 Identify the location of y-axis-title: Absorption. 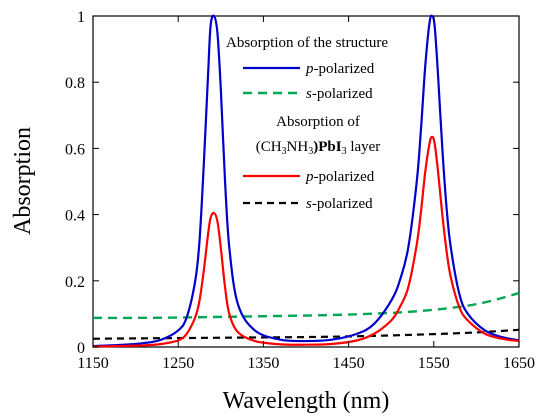
(23, 181).